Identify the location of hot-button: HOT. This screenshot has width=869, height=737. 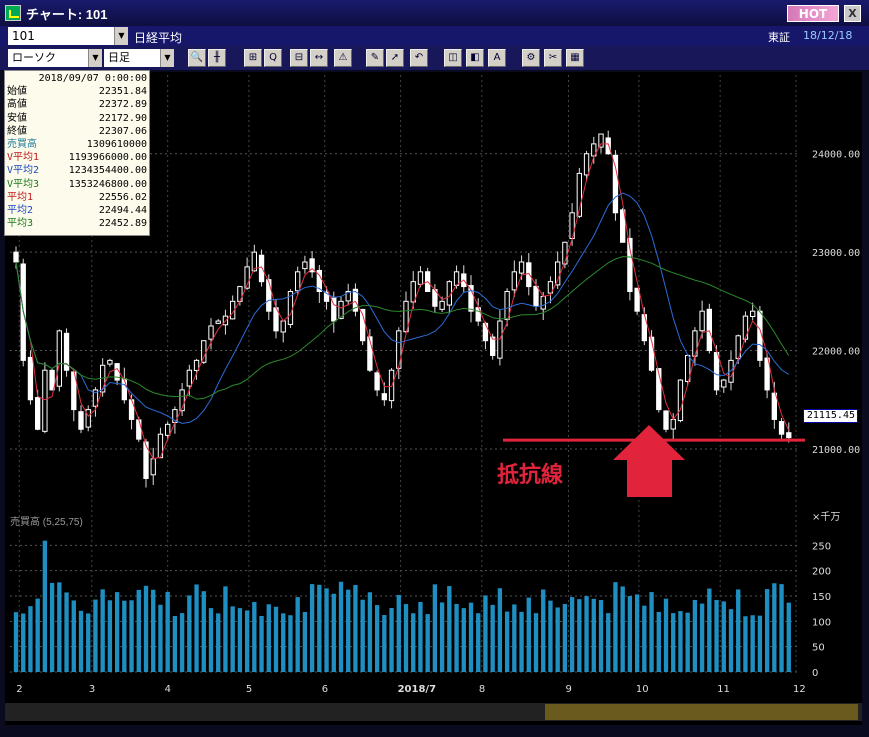
(813, 13).